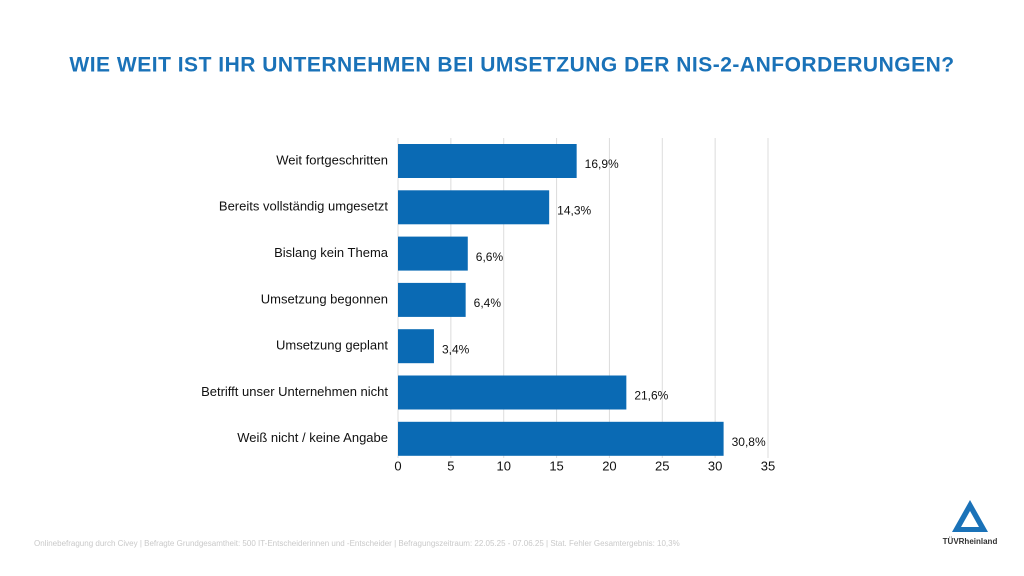 The height and width of the screenshot is (576, 1024). Describe the element at coordinates (503, 465) in the screenshot. I see `x-tick-label: 10` at that location.